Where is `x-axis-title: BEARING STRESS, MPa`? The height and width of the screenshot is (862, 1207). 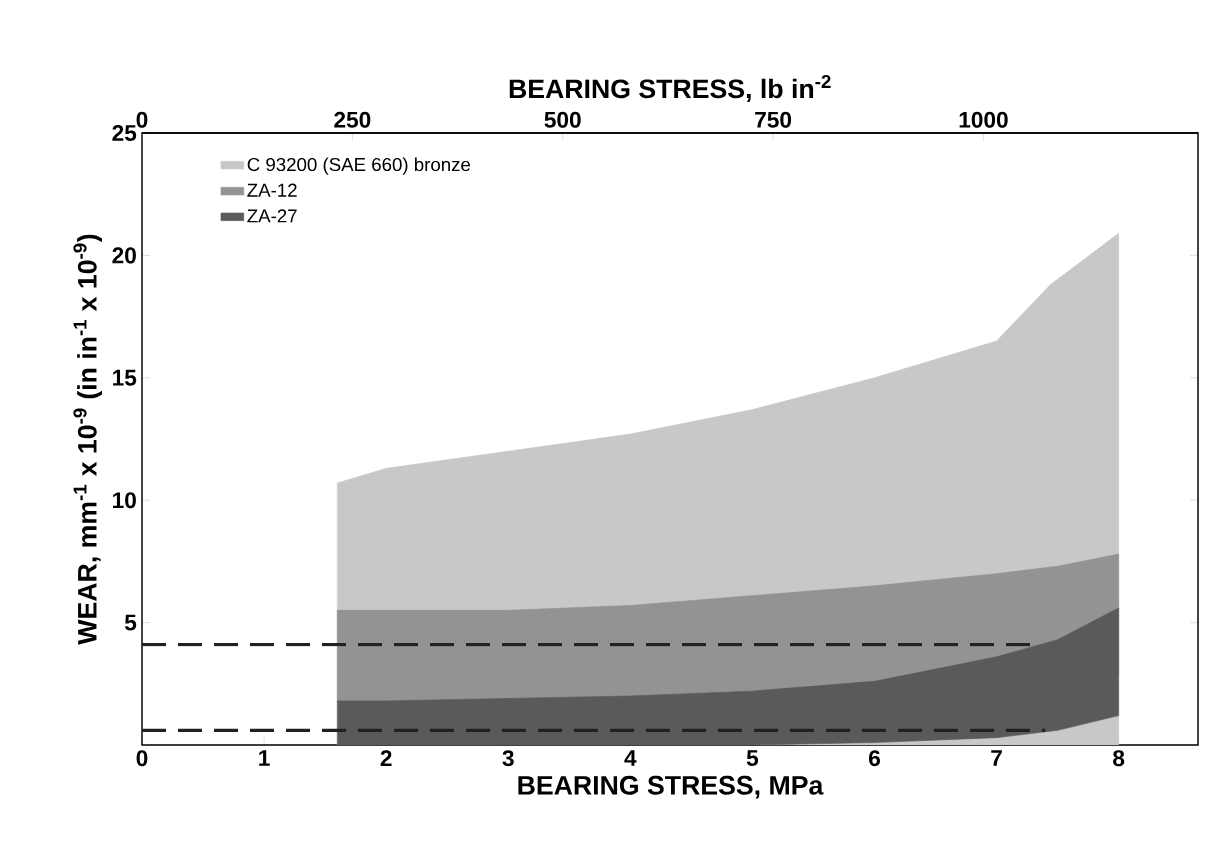 x-axis-title: BEARING STRESS, MPa is located at coordinates (671, 787).